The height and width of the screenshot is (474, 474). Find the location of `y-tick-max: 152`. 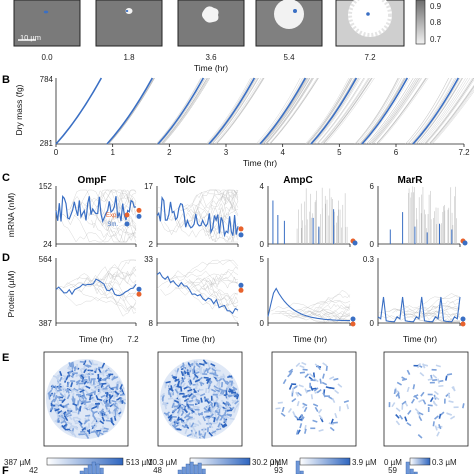

y-tick-max: 152 is located at coordinates (46, 186).